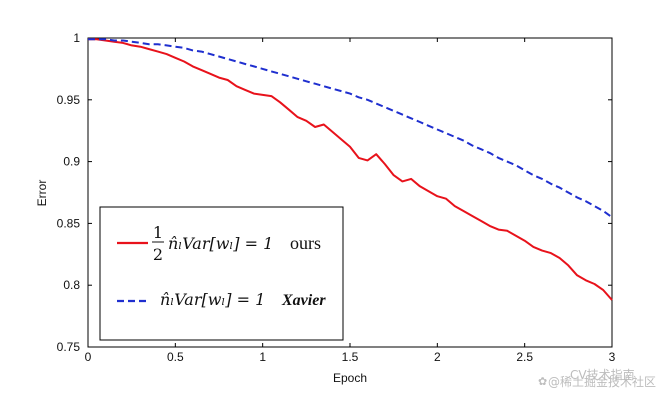 This screenshot has width=671, height=403. What do you see at coordinates (71, 285) in the screenshot?
I see `y-tick-label: 0.8` at bounding box center [71, 285].